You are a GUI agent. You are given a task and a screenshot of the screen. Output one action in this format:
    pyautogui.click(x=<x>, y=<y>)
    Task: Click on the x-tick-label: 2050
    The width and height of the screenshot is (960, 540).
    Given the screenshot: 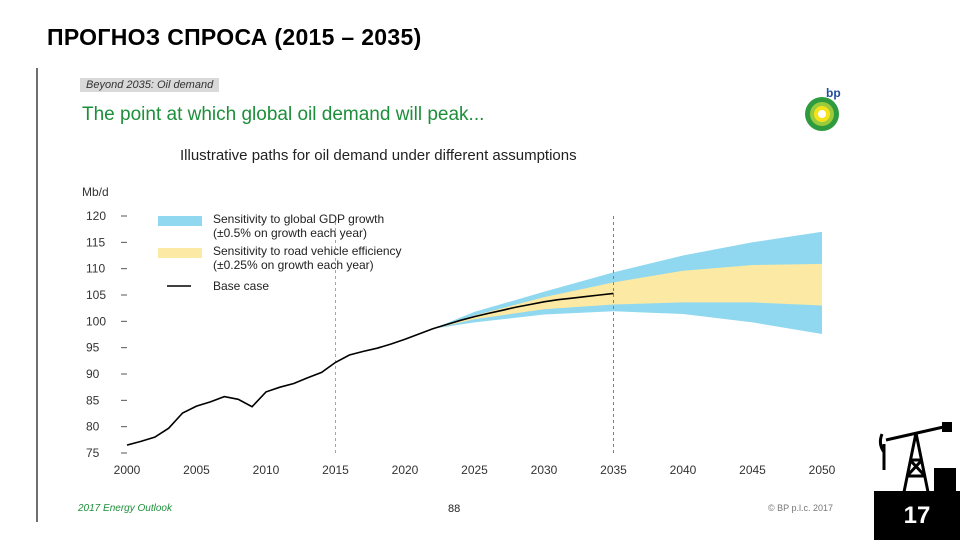 What is the action you would take?
    pyautogui.click(x=822, y=470)
    